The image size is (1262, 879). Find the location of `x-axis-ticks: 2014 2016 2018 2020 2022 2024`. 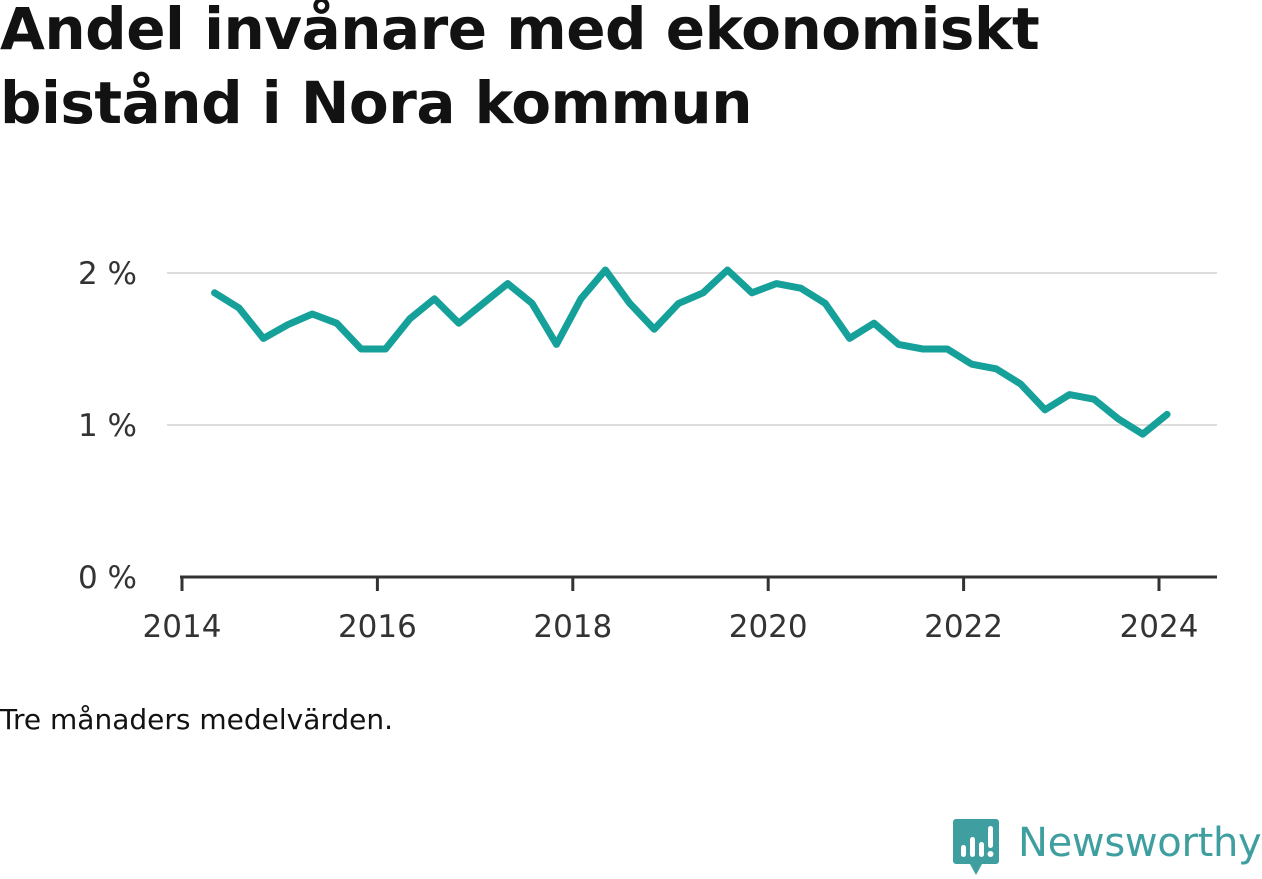

x-axis-ticks: 2014 2016 2018 2020 2022 2024 is located at coordinates (671, 611).